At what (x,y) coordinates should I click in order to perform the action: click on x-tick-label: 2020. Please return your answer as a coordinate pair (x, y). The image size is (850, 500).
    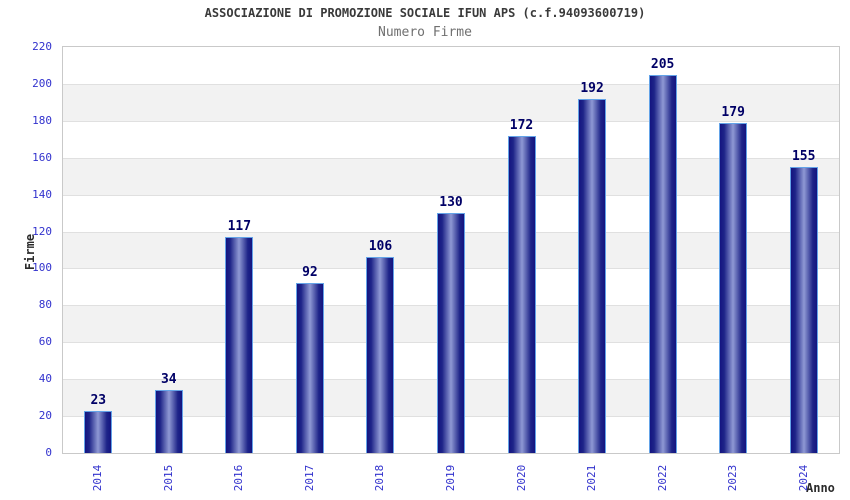
    Looking at the image, I should click on (521, 478).